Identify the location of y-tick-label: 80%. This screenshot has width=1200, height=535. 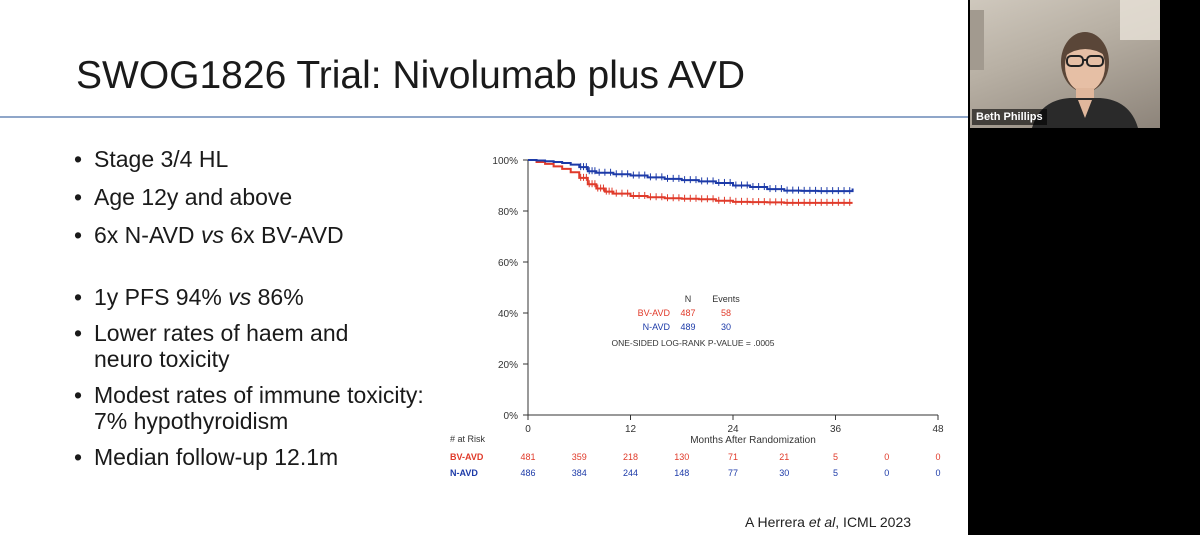
(508, 212).